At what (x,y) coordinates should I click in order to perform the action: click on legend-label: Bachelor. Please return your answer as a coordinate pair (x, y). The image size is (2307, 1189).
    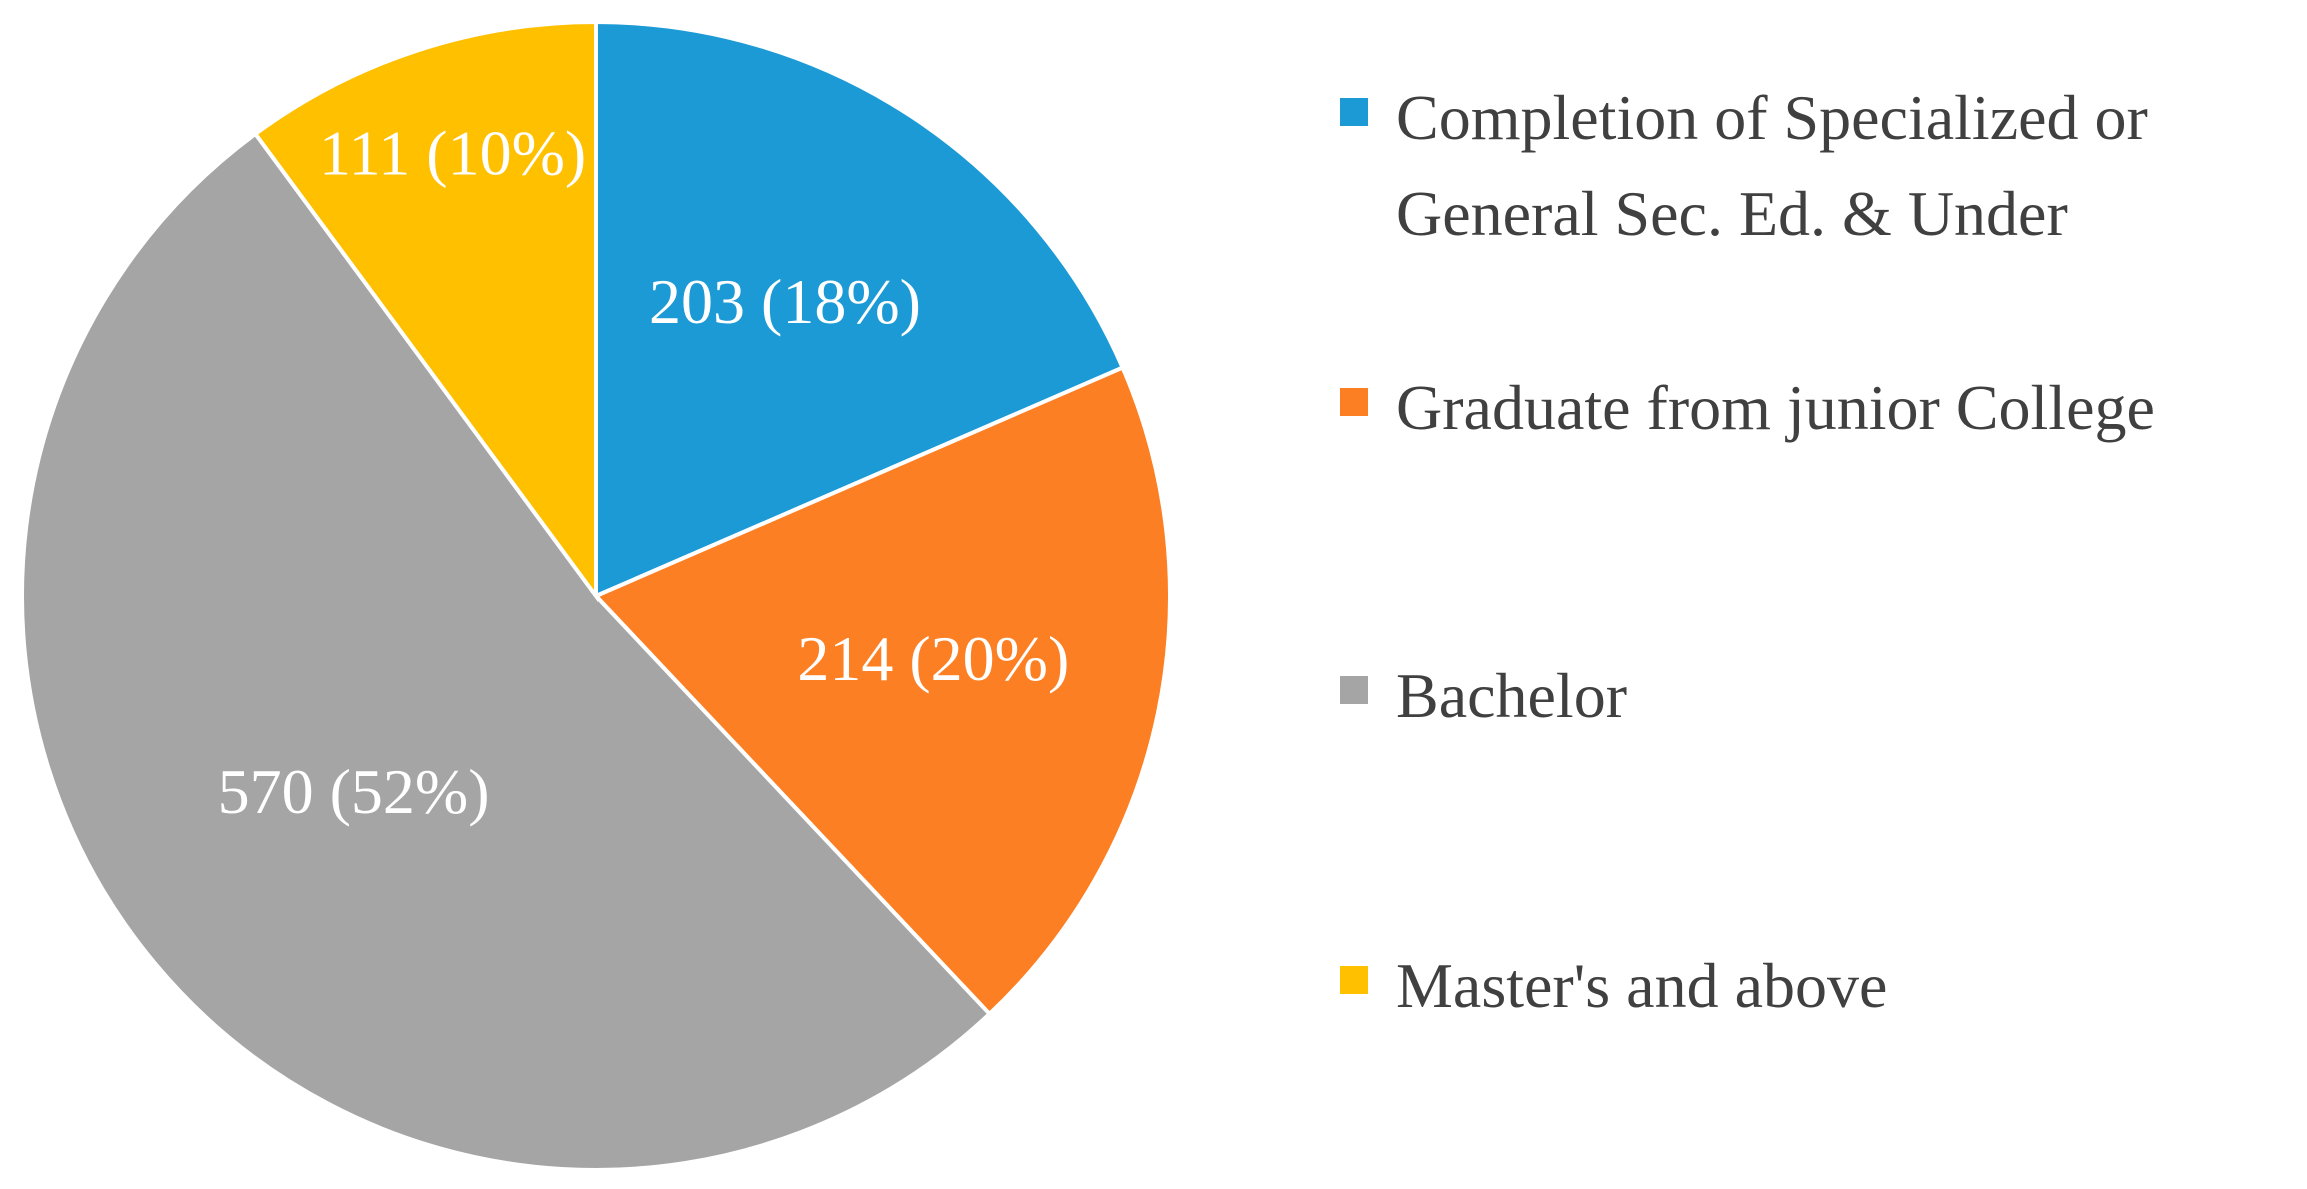
    Looking at the image, I should click on (1511, 695).